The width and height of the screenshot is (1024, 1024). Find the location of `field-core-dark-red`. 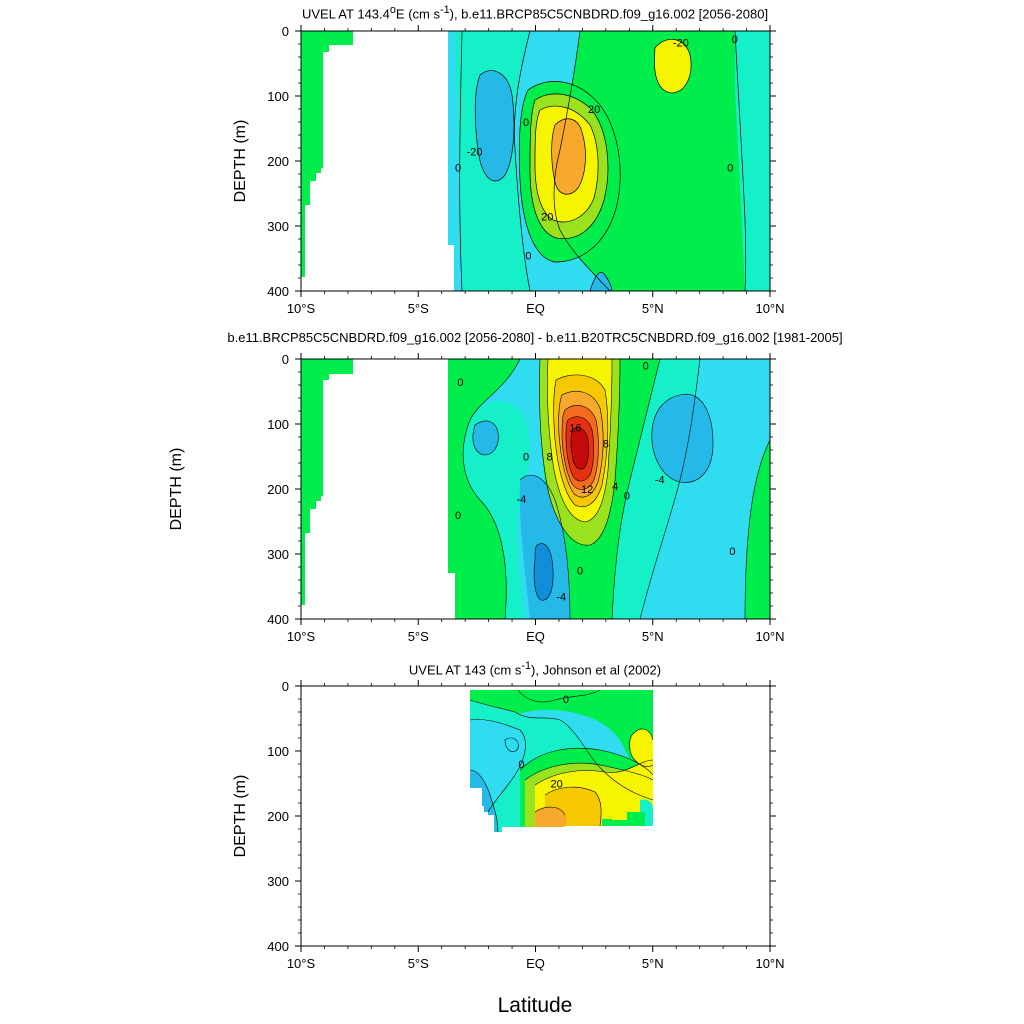

field-core-dark-red is located at coordinates (579, 448).